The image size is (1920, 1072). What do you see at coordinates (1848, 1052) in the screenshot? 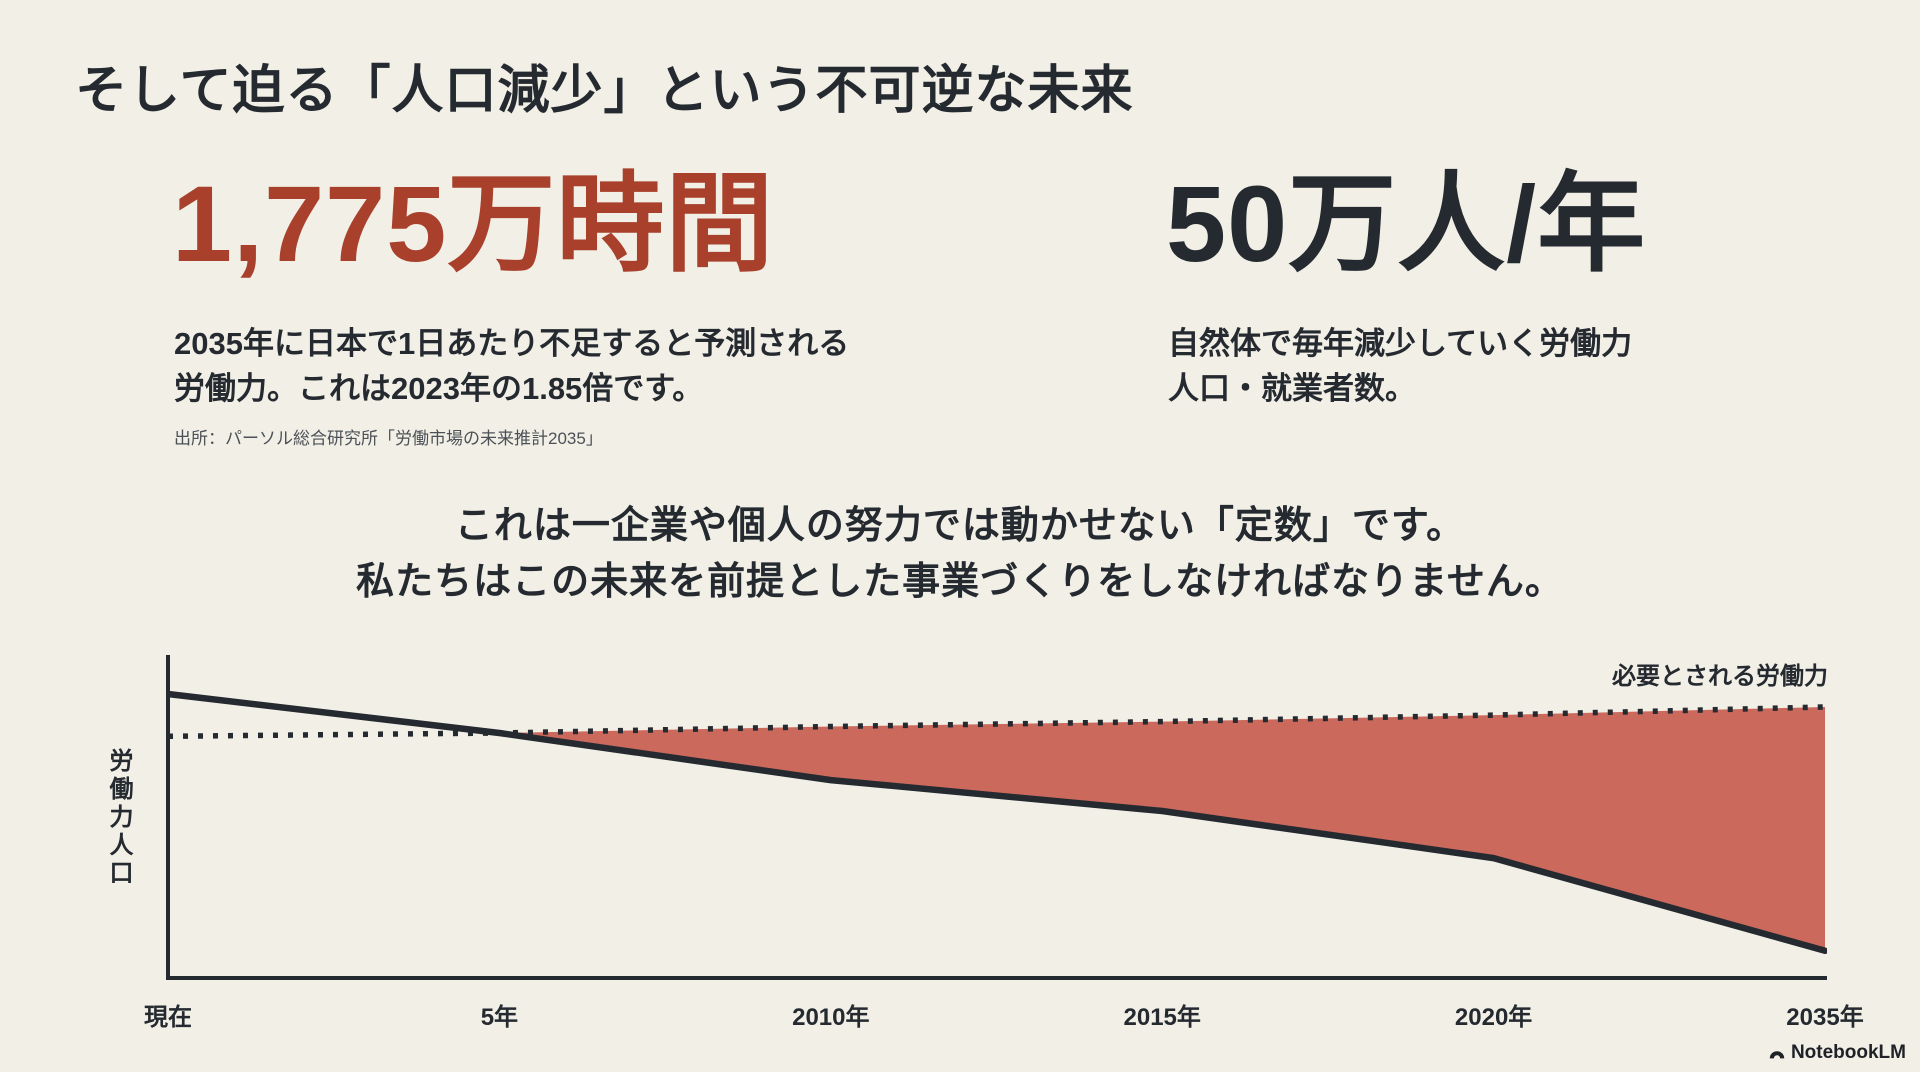
I see `brand-label: NotebookLM` at bounding box center [1848, 1052].